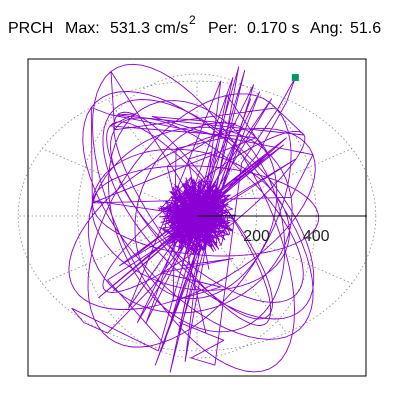 This screenshot has height=400, width=400. Describe the element at coordinates (192, 20) in the screenshot. I see `max-unit-exponent: 2` at that location.